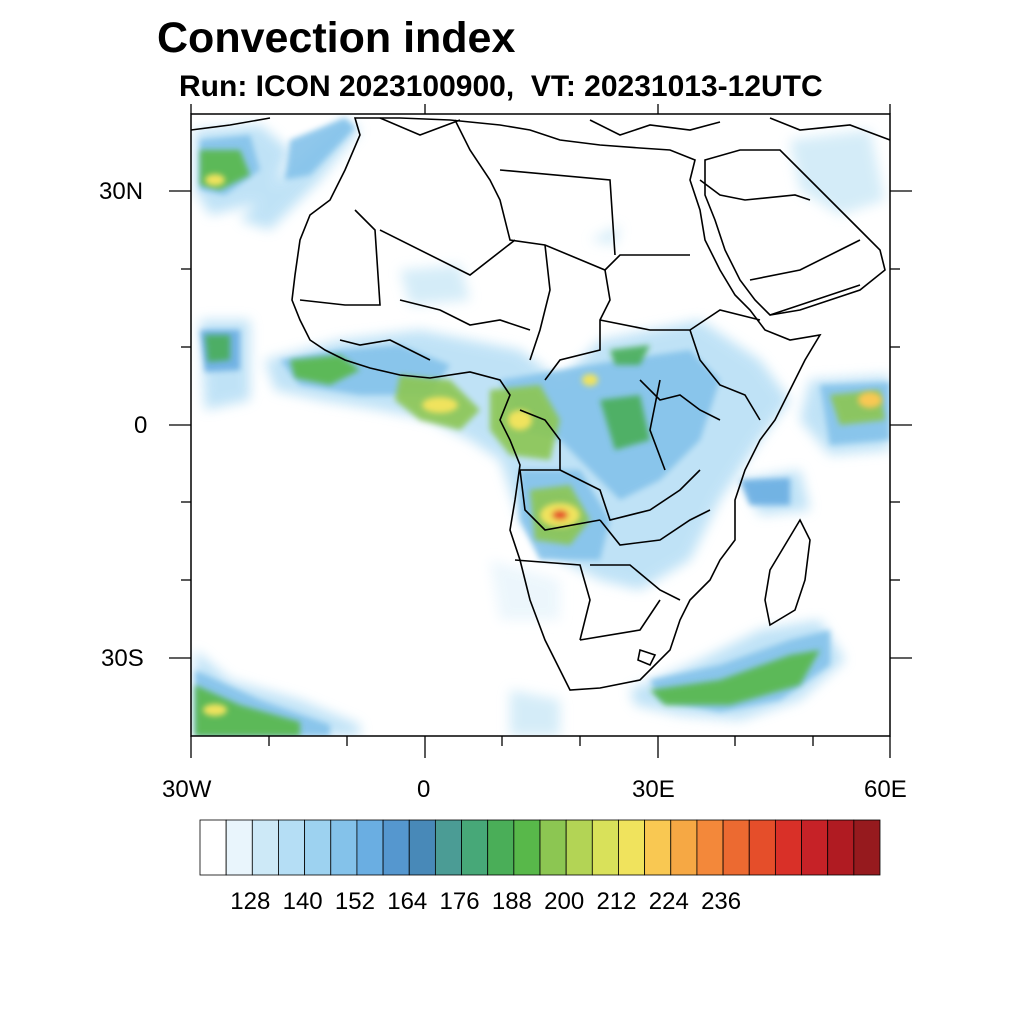  What do you see at coordinates (407, 901) in the screenshot?
I see `colorbar-tick-label: 164` at bounding box center [407, 901].